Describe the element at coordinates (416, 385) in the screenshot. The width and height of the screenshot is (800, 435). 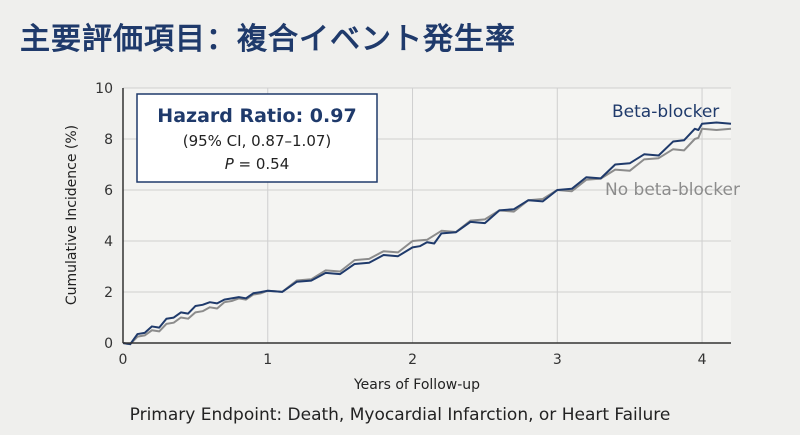
I see `x-axis-label: Years of Follow-up` at that location.